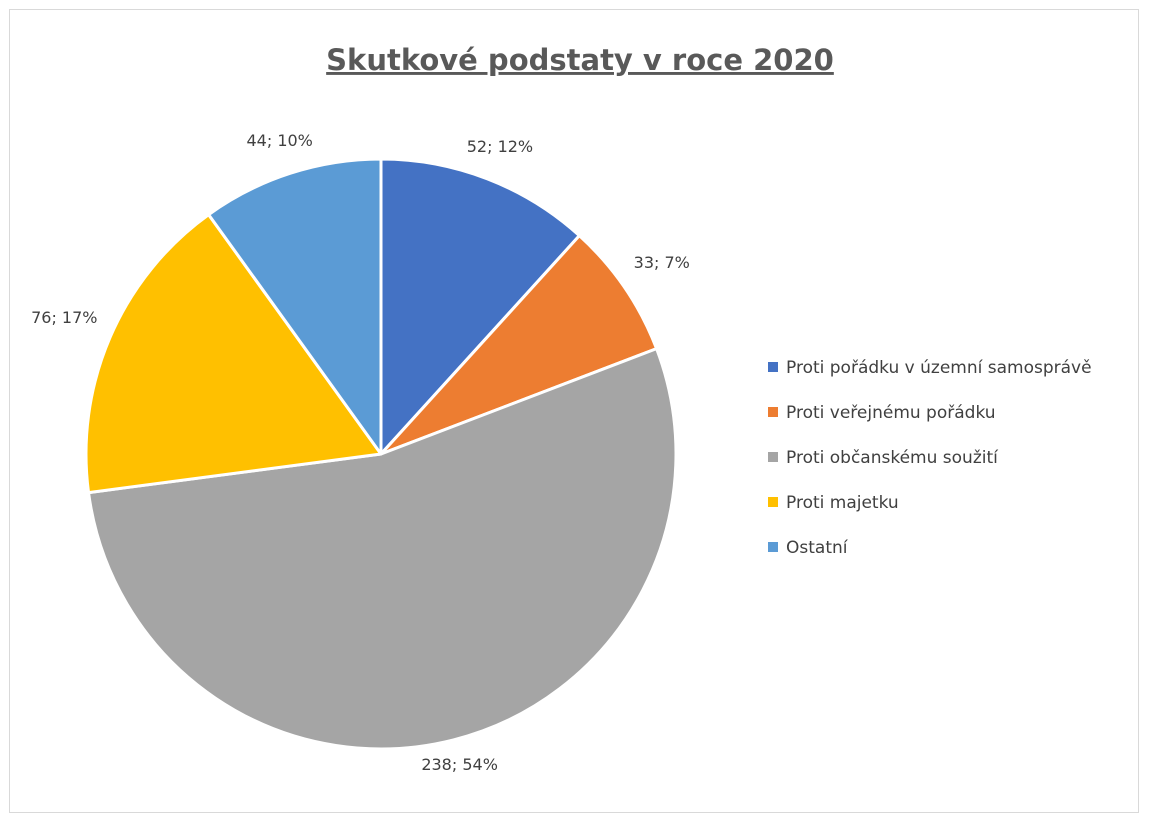  I want to click on legend-label-2: Proti veřejnému pořádku, so click(891, 413).